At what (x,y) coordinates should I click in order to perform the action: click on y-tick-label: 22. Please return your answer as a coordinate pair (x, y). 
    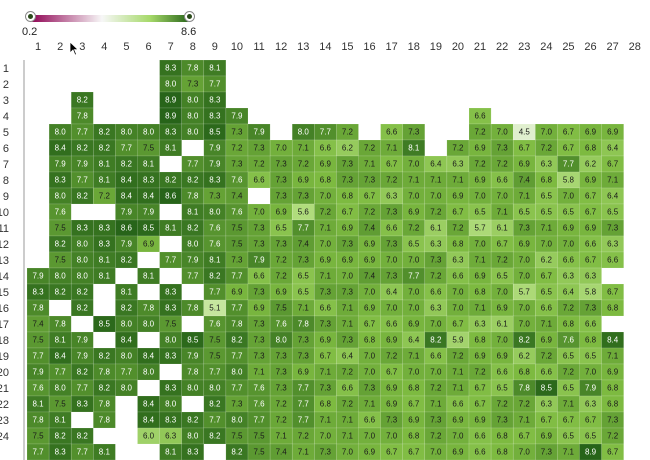
    Looking at the image, I should click on (4, 405).